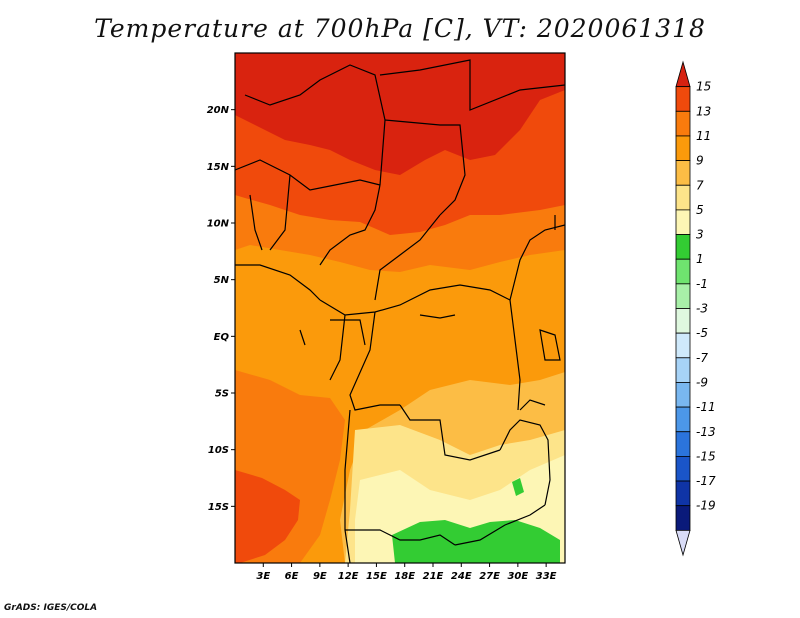 The height and width of the screenshot is (618, 800). I want to click on colorbar-label: 9, so click(700, 161).